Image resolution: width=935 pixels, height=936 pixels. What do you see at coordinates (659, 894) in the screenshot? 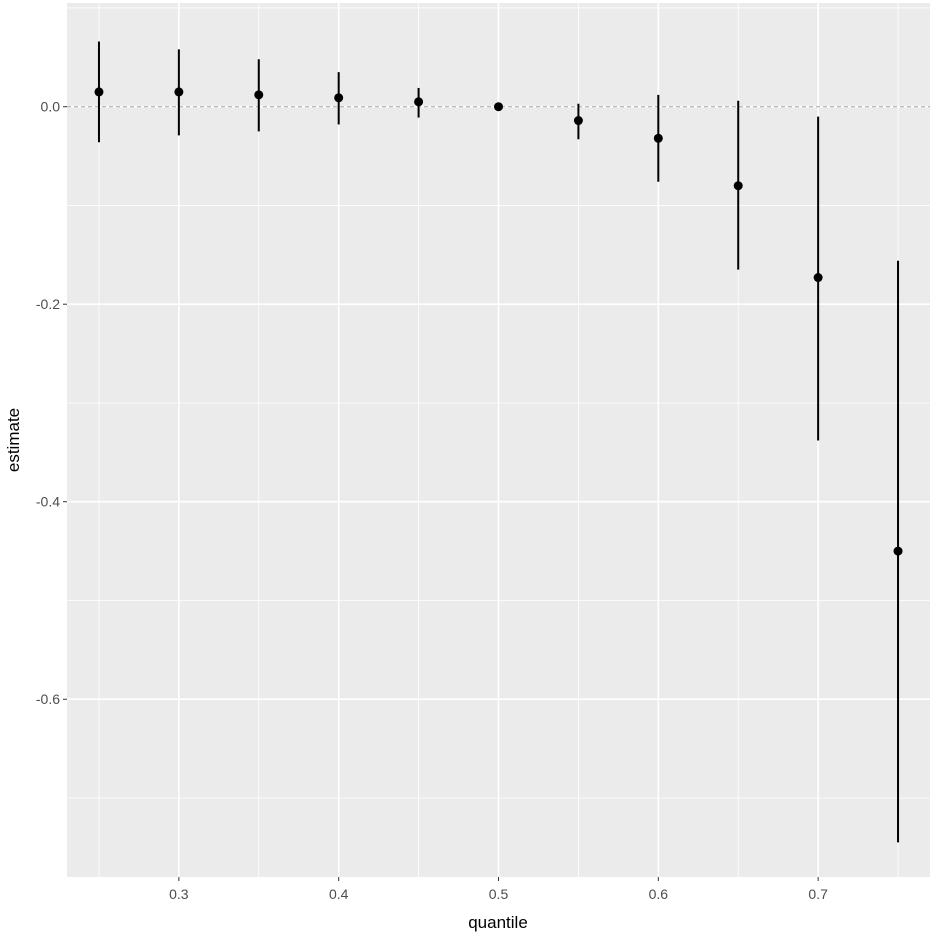
I see `x-tick-label: 0.6` at bounding box center [659, 894].